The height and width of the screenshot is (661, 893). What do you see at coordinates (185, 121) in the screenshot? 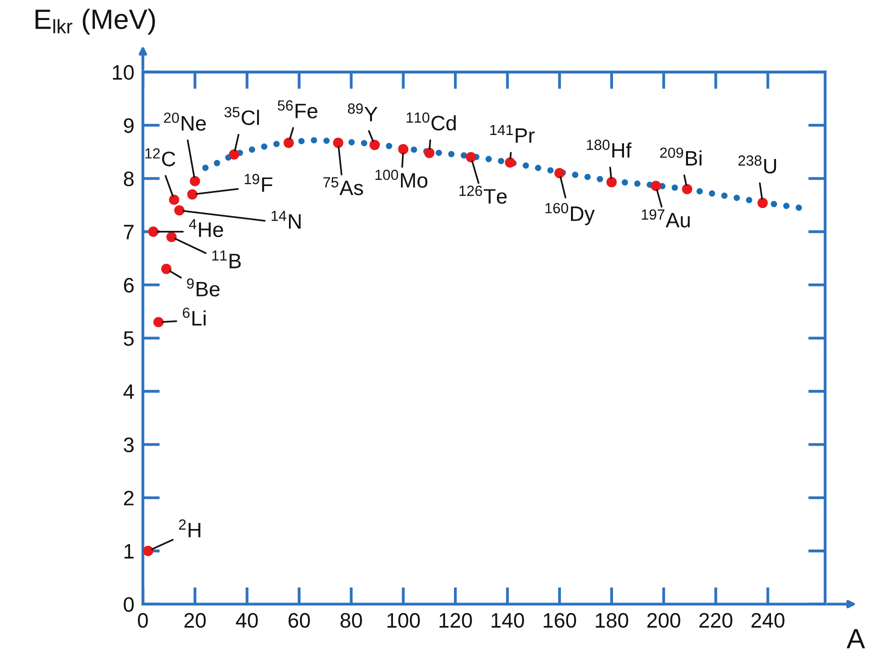
I see `annotation: $^{20}$Ne` at bounding box center [185, 121].